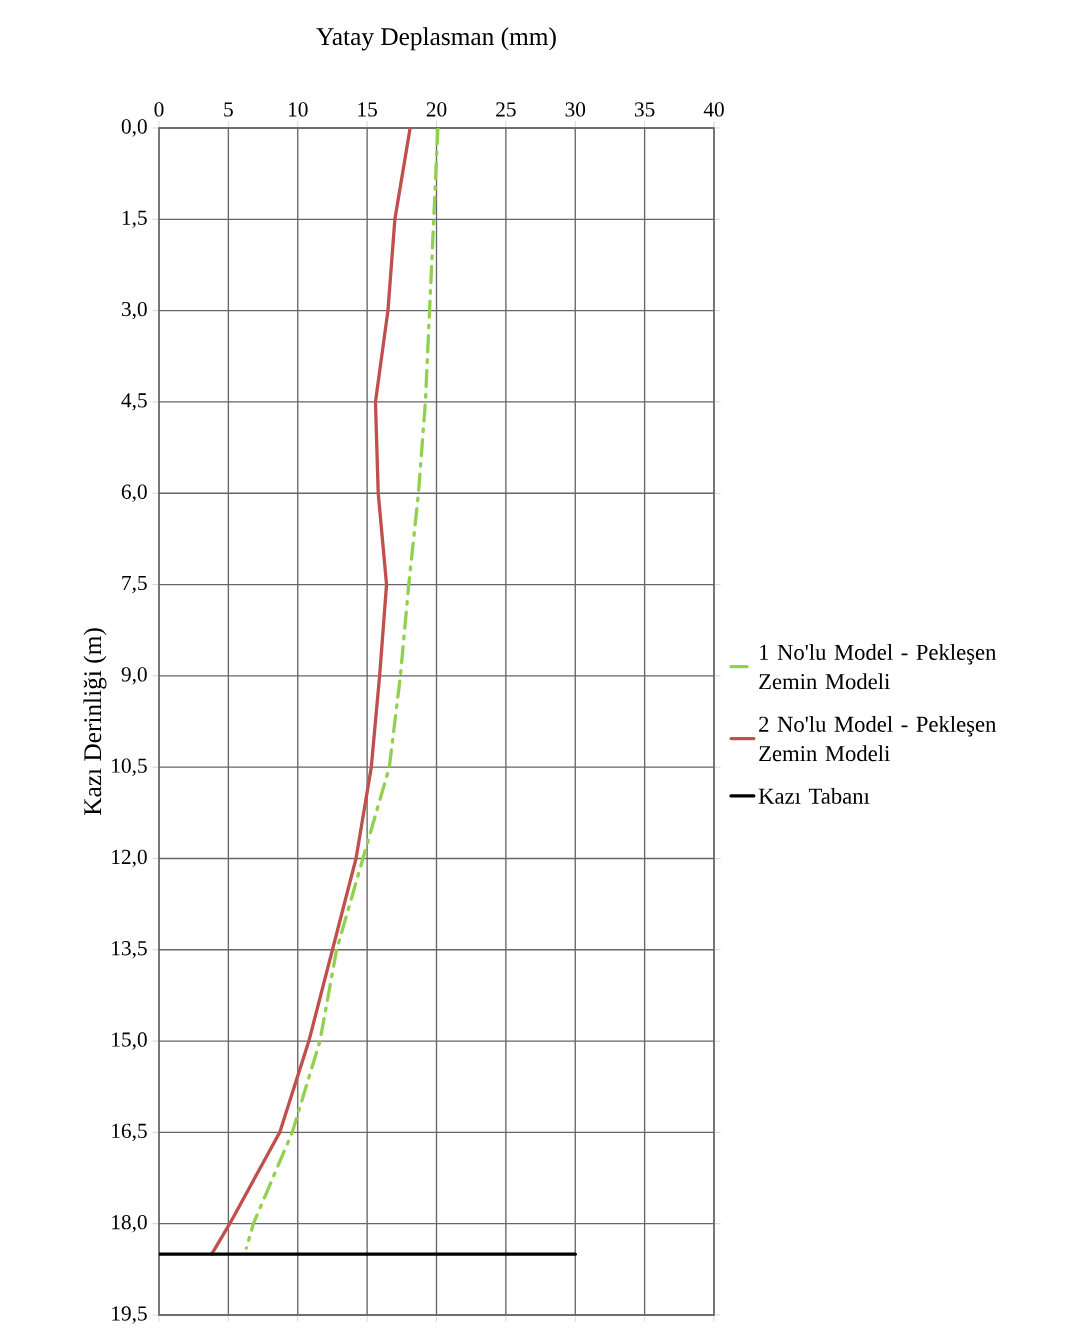 Image resolution: width=1083 pixels, height=1333 pixels. What do you see at coordinates (129, 767) in the screenshot?
I see `y-tick-label: 10,5` at bounding box center [129, 767].